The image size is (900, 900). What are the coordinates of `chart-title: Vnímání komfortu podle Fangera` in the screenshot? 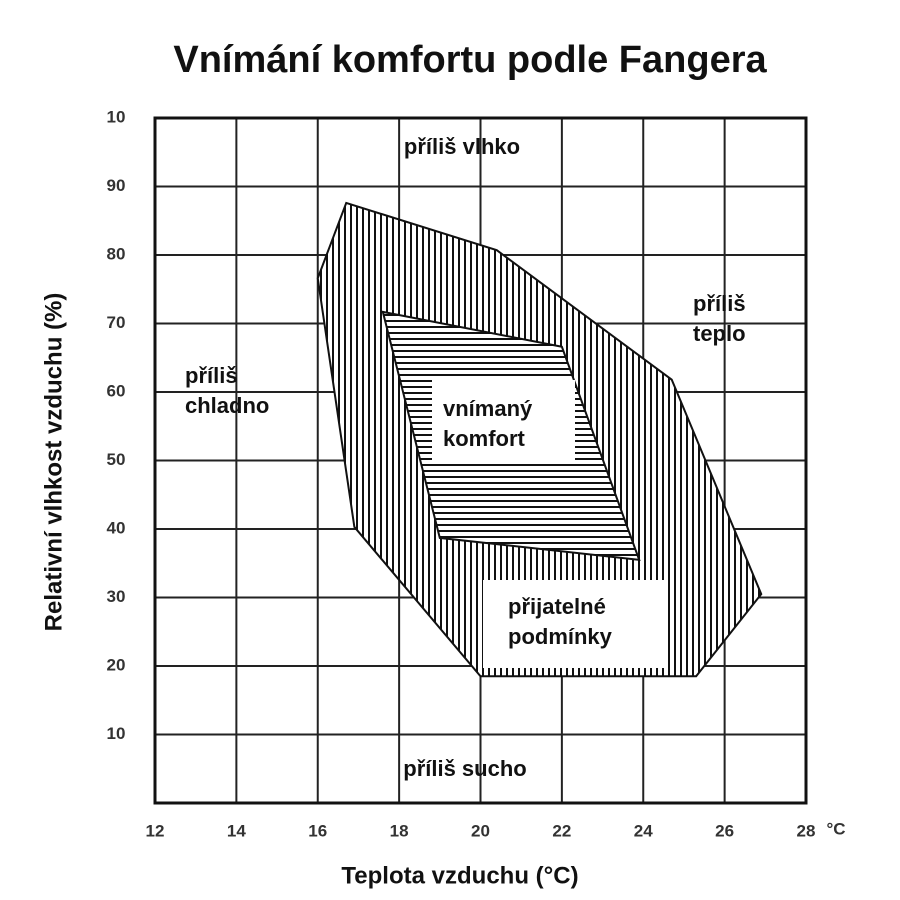 It's located at (470, 60).